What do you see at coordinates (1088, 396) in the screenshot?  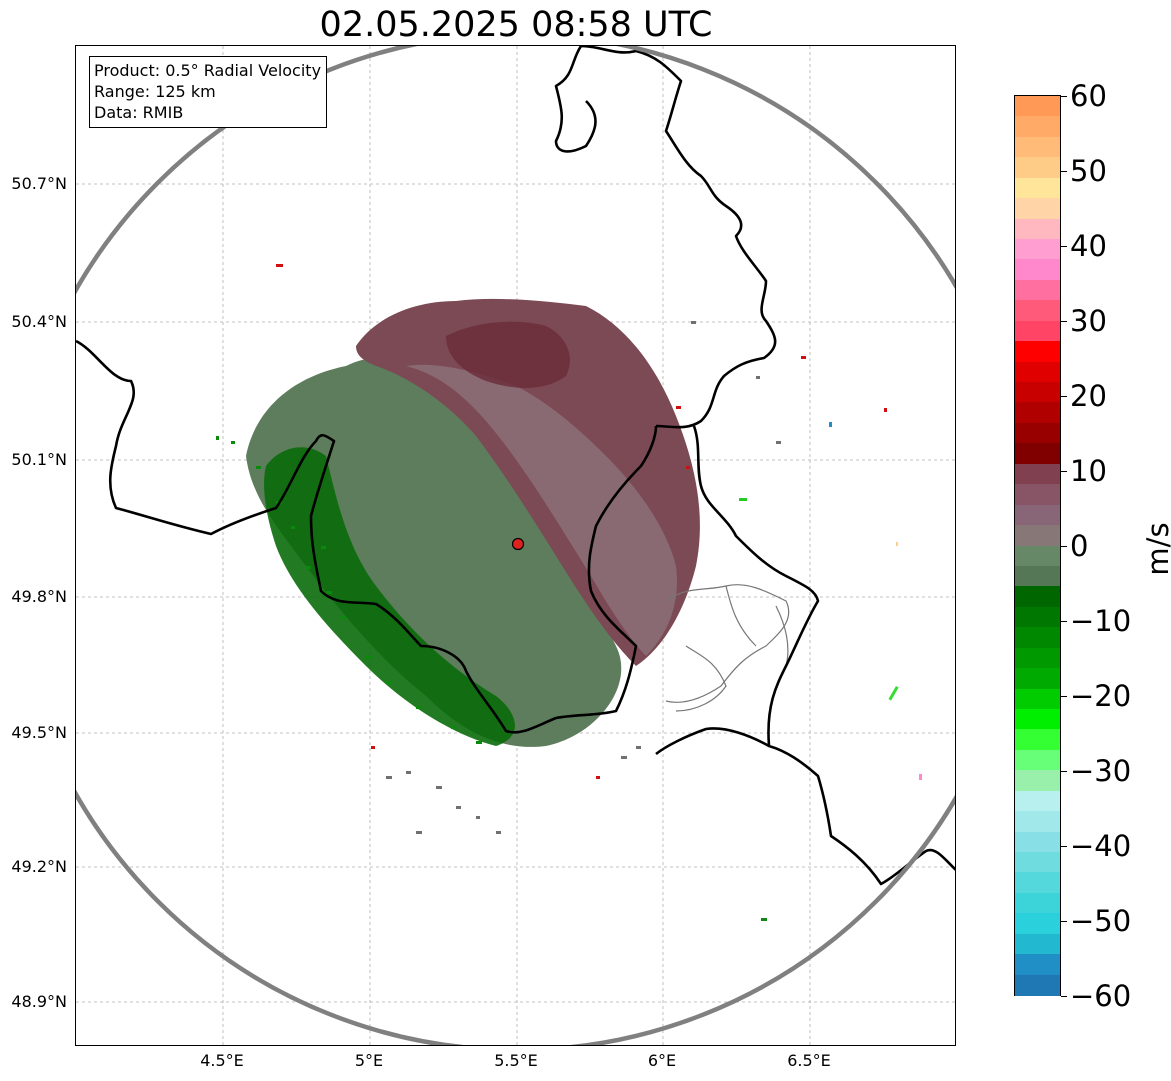 I see `colorbar-tick-label: 20` at bounding box center [1088, 396].